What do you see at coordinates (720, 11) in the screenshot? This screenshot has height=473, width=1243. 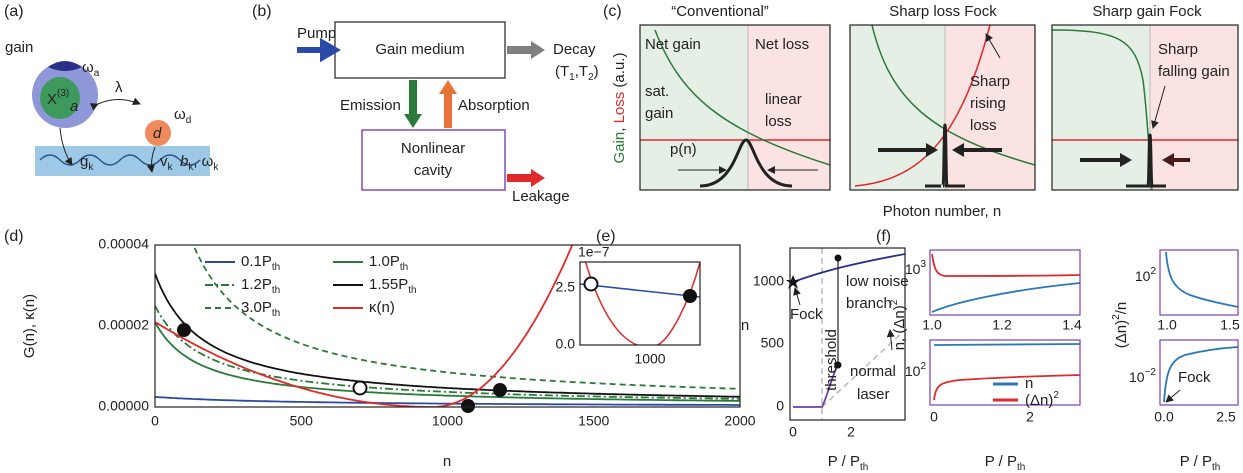 I see `subplot-title: “Conventional”` at bounding box center [720, 11].